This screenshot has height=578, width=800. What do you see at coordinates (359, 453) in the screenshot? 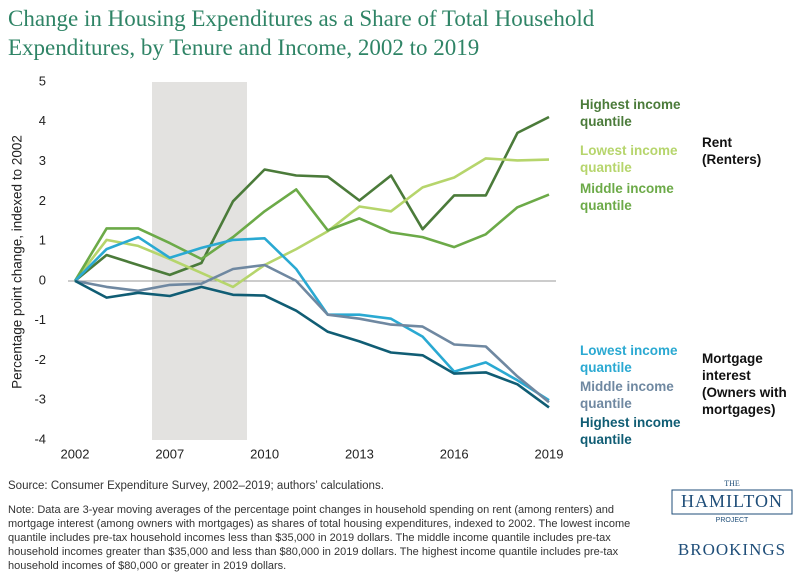
I see `x-tick-label: 2013` at bounding box center [359, 453].